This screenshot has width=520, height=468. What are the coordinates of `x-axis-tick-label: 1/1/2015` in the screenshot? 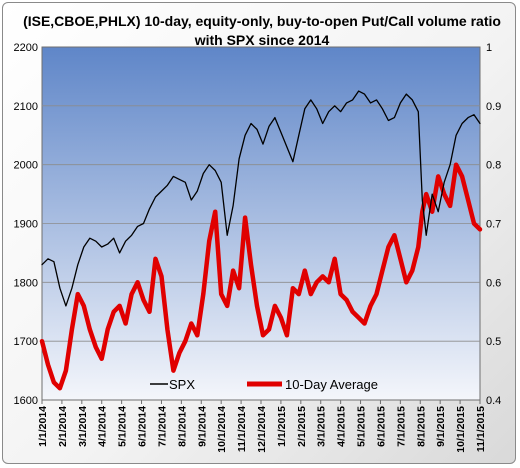 It's located at (282, 426).